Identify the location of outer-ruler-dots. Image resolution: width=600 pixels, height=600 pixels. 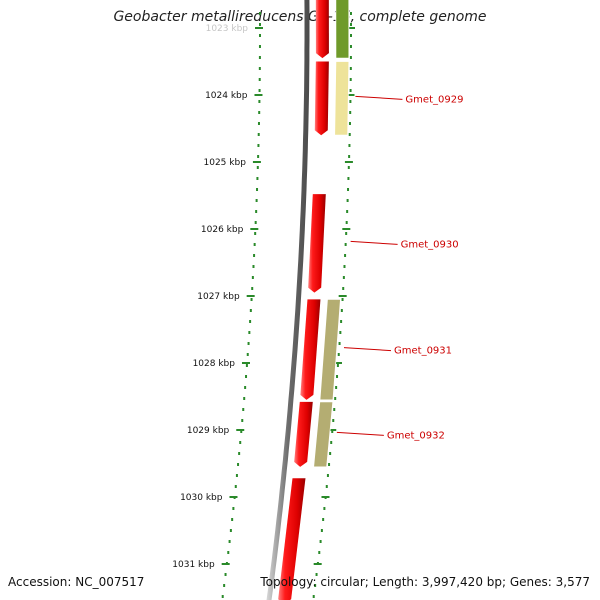
(332, 305).